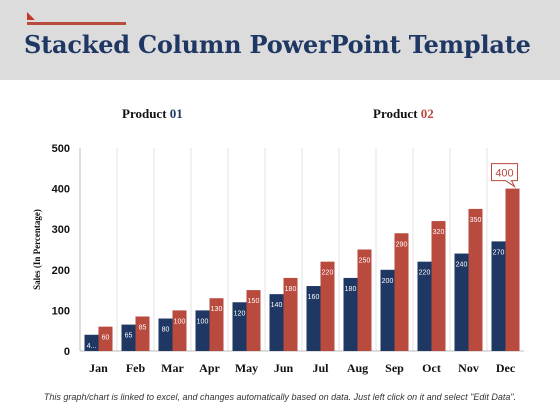 The image size is (560, 420). Describe the element at coordinates (143, 327) in the screenshot. I see `data-label-product-02: 85` at that location.